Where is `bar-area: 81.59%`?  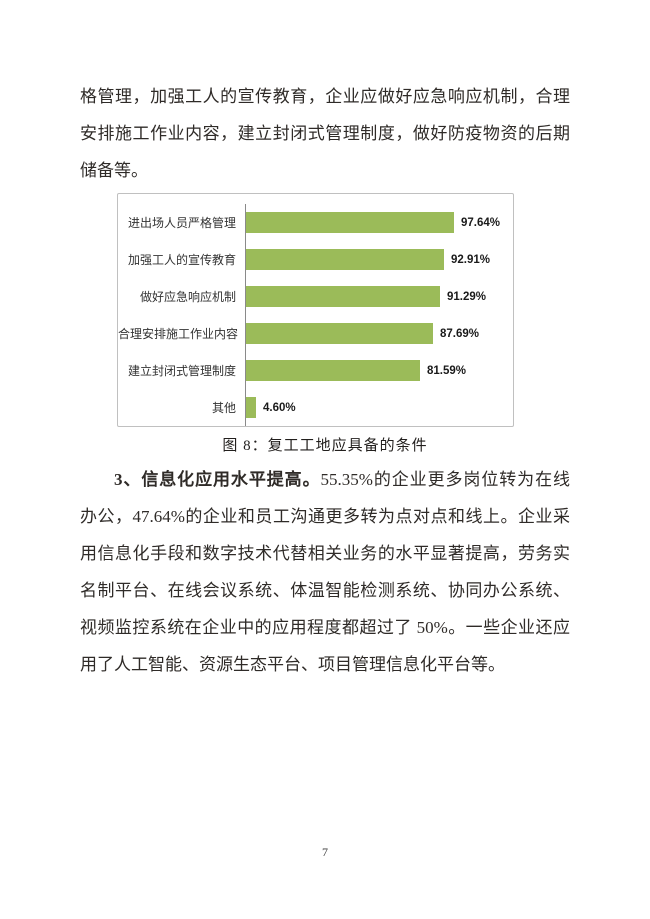 bar-area: 81.59% is located at coordinates (379, 370).